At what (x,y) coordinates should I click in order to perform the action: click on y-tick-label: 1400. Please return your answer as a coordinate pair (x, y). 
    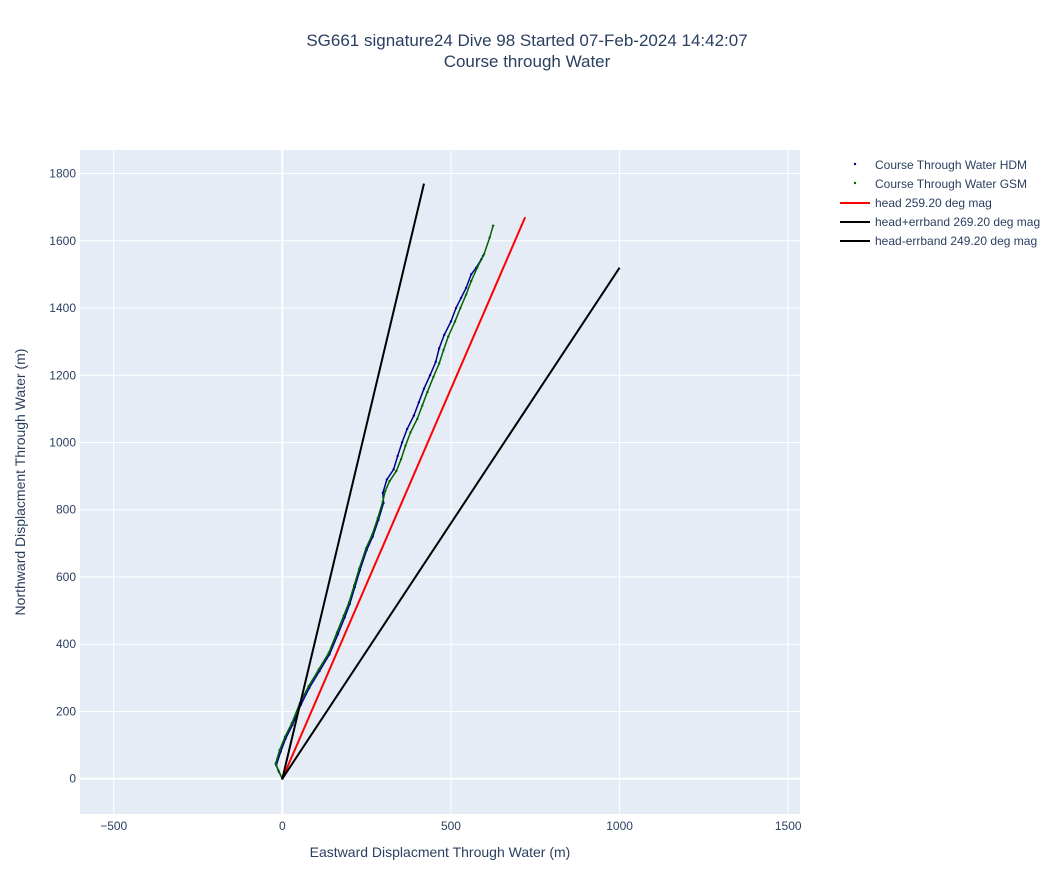
    Looking at the image, I should click on (62, 308).